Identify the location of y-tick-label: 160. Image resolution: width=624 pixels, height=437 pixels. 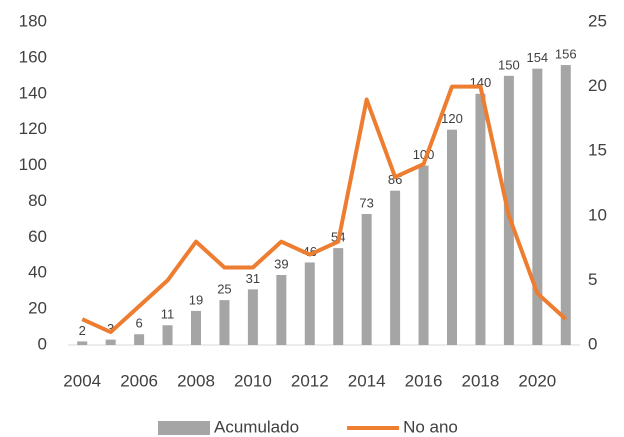
(33, 56).